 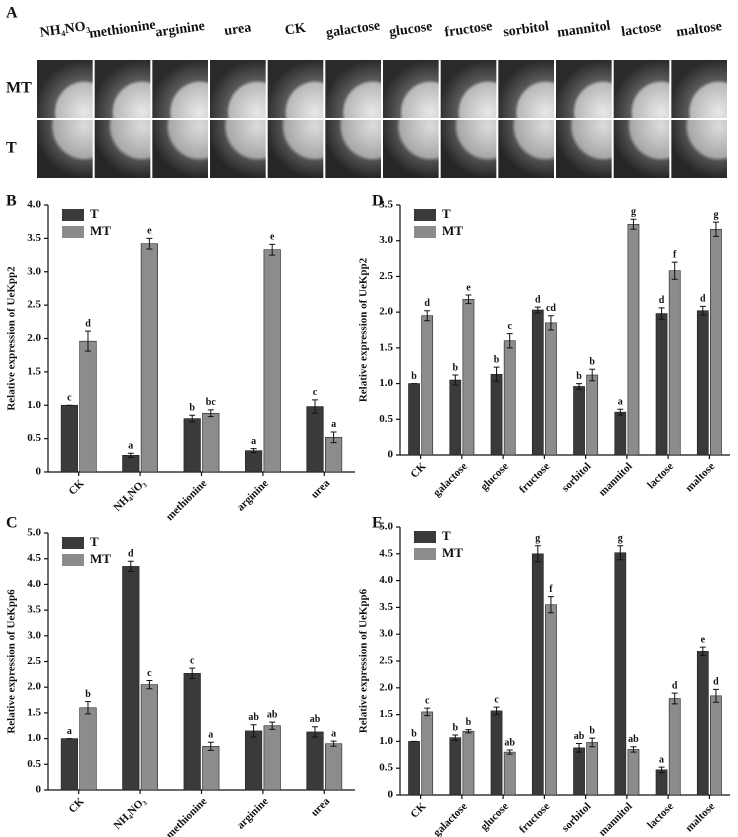 What do you see at coordinates (450, 818) in the screenshot?
I see `x-tick-label: galactose` at bounding box center [450, 818].